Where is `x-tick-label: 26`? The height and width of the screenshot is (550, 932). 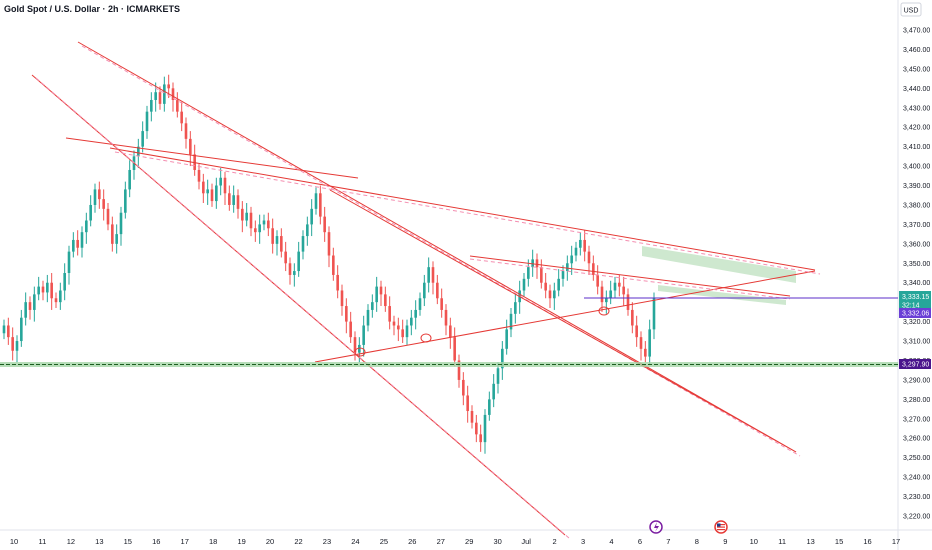 x-tick-label: 26 is located at coordinates (412, 541).